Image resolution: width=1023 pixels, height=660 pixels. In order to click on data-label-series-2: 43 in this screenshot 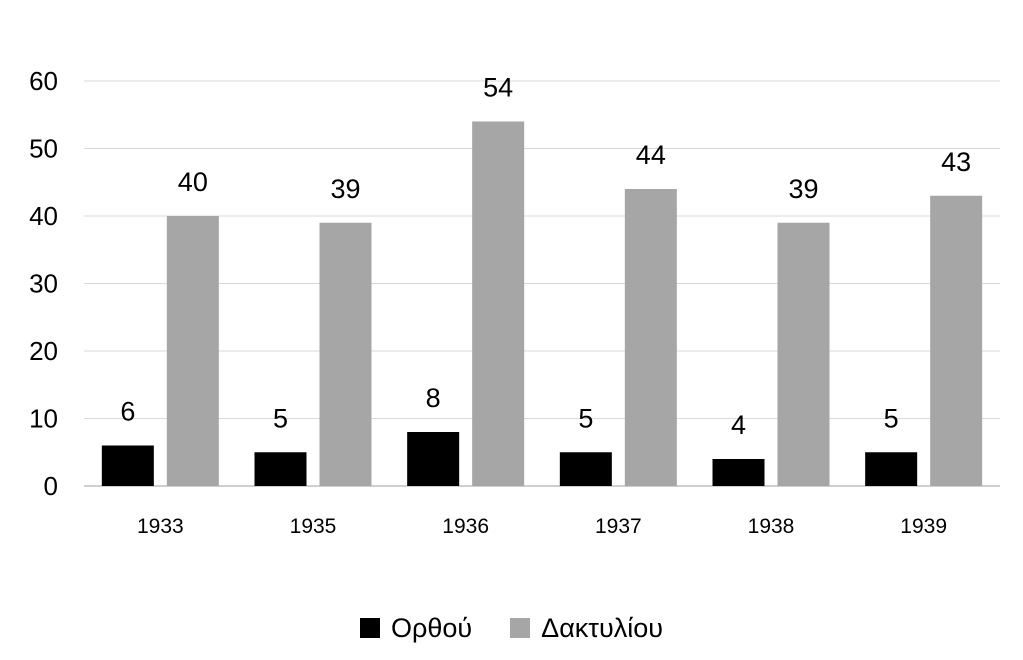, I will do `click(956, 162)`.